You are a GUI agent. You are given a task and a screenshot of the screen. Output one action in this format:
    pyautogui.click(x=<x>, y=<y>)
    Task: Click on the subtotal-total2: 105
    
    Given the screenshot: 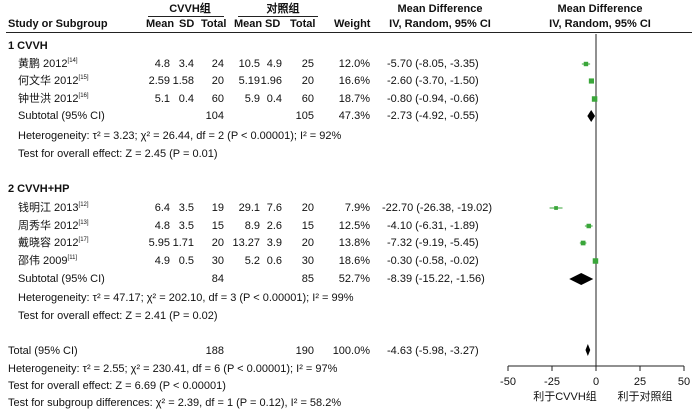 What is the action you would take?
    pyautogui.click(x=304, y=116)
    